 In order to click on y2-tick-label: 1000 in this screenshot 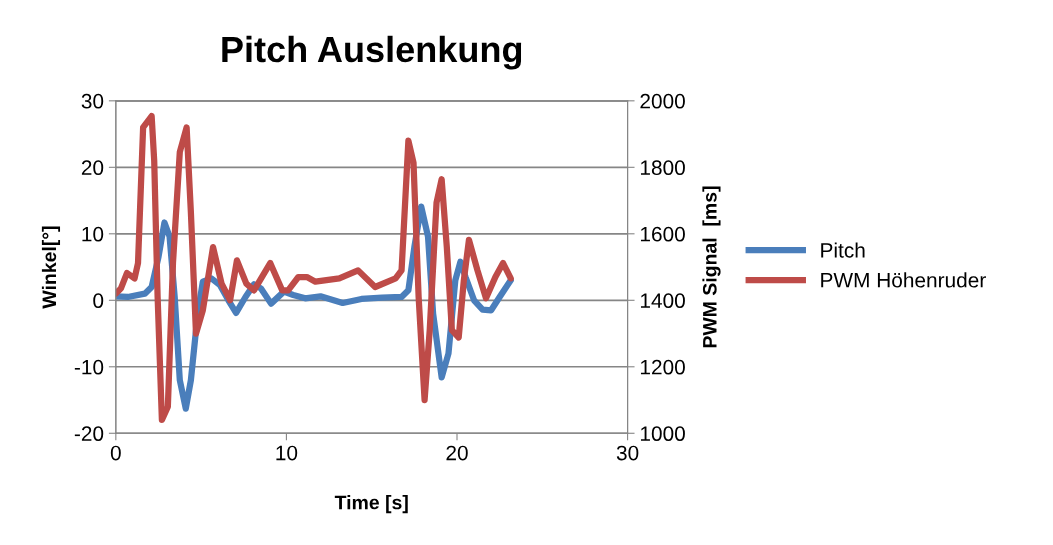, I will do `click(662, 434)`.